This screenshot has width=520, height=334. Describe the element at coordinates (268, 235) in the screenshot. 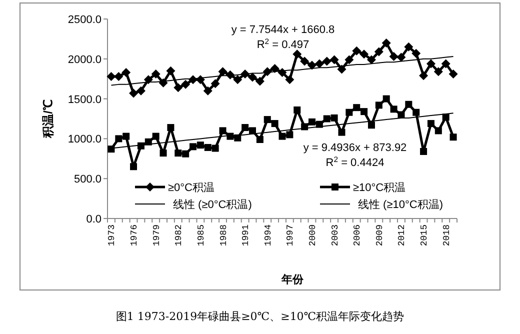

I see `x-tick-label: 1994` at that location.